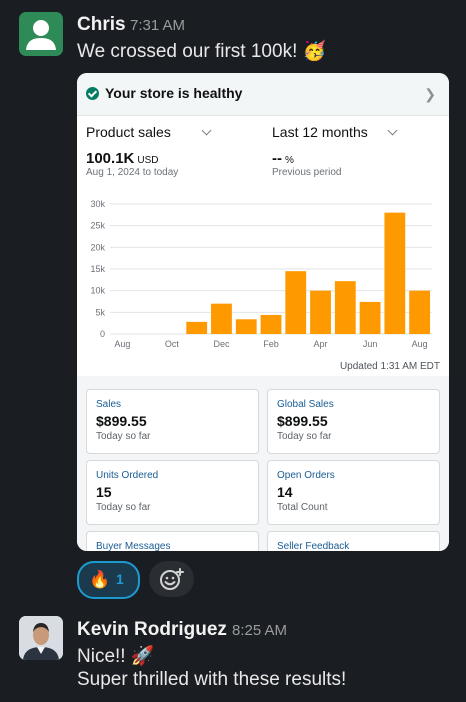  I want to click on tile-global-sales: Global Sales $899.55 Today so far, so click(353, 421).